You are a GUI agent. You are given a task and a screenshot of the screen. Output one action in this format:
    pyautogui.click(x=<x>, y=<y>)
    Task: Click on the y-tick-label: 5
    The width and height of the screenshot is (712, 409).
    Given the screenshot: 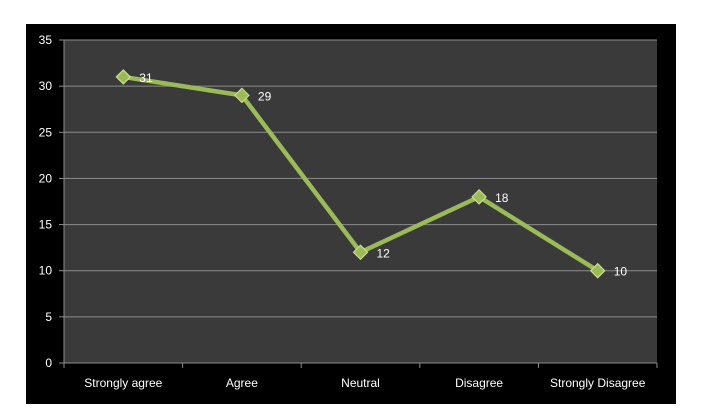 What is the action you would take?
    pyautogui.click(x=48, y=317)
    